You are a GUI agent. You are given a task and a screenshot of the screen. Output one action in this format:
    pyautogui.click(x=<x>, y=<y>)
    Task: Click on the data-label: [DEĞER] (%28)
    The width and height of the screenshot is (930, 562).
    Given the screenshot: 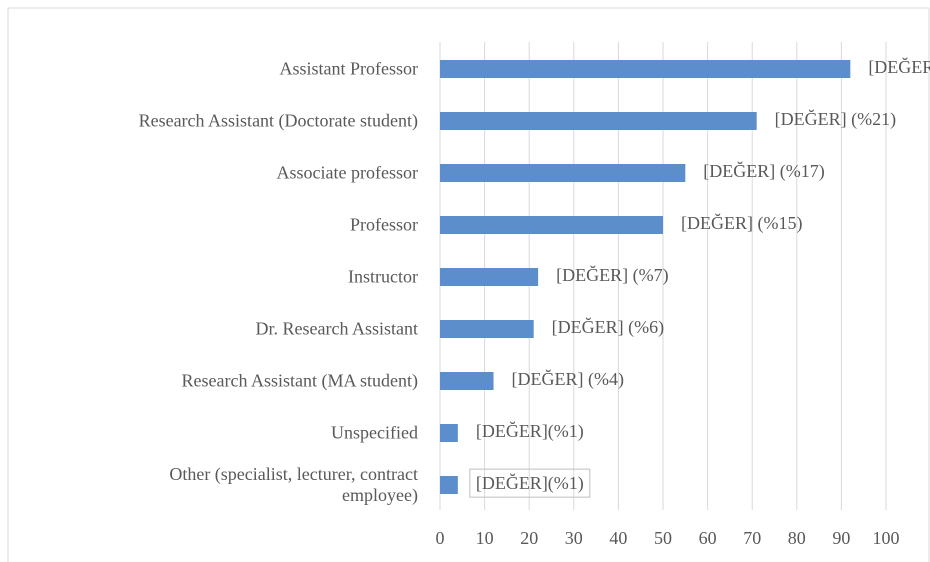 What is the action you would take?
    pyautogui.click(x=899, y=67)
    